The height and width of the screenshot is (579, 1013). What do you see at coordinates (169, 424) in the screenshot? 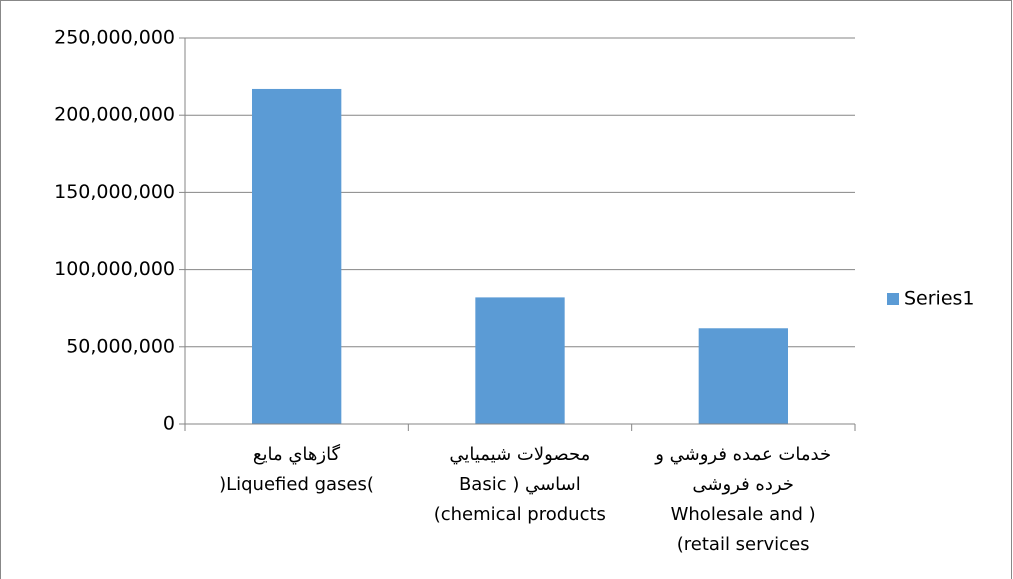
I see `y-tick-label: 0` at bounding box center [169, 424].